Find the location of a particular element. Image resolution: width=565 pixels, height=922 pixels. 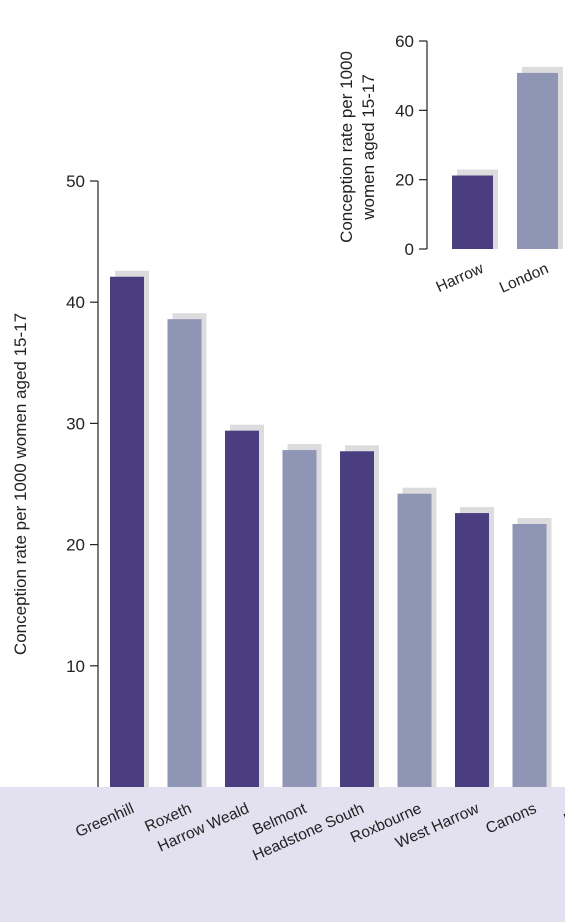

inset-bar-harrow is located at coordinates (472, 212).